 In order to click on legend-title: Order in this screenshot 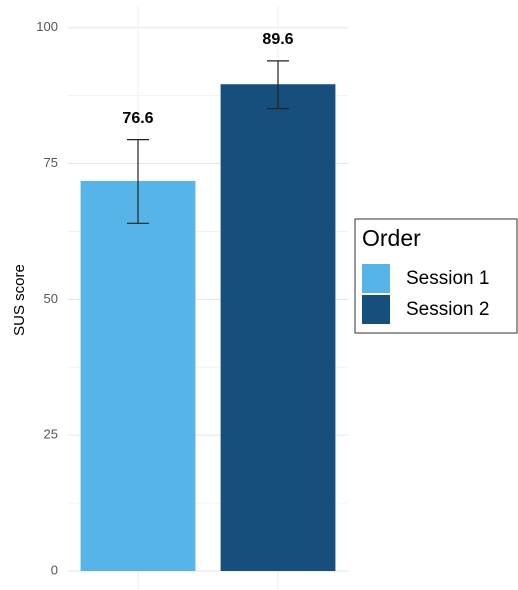, I will do `click(391, 238)`.